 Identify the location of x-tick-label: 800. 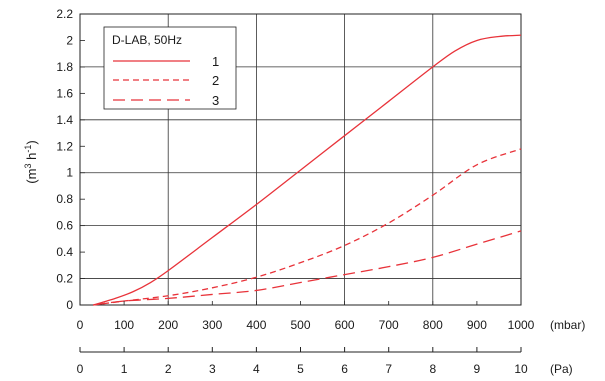
(433, 325).